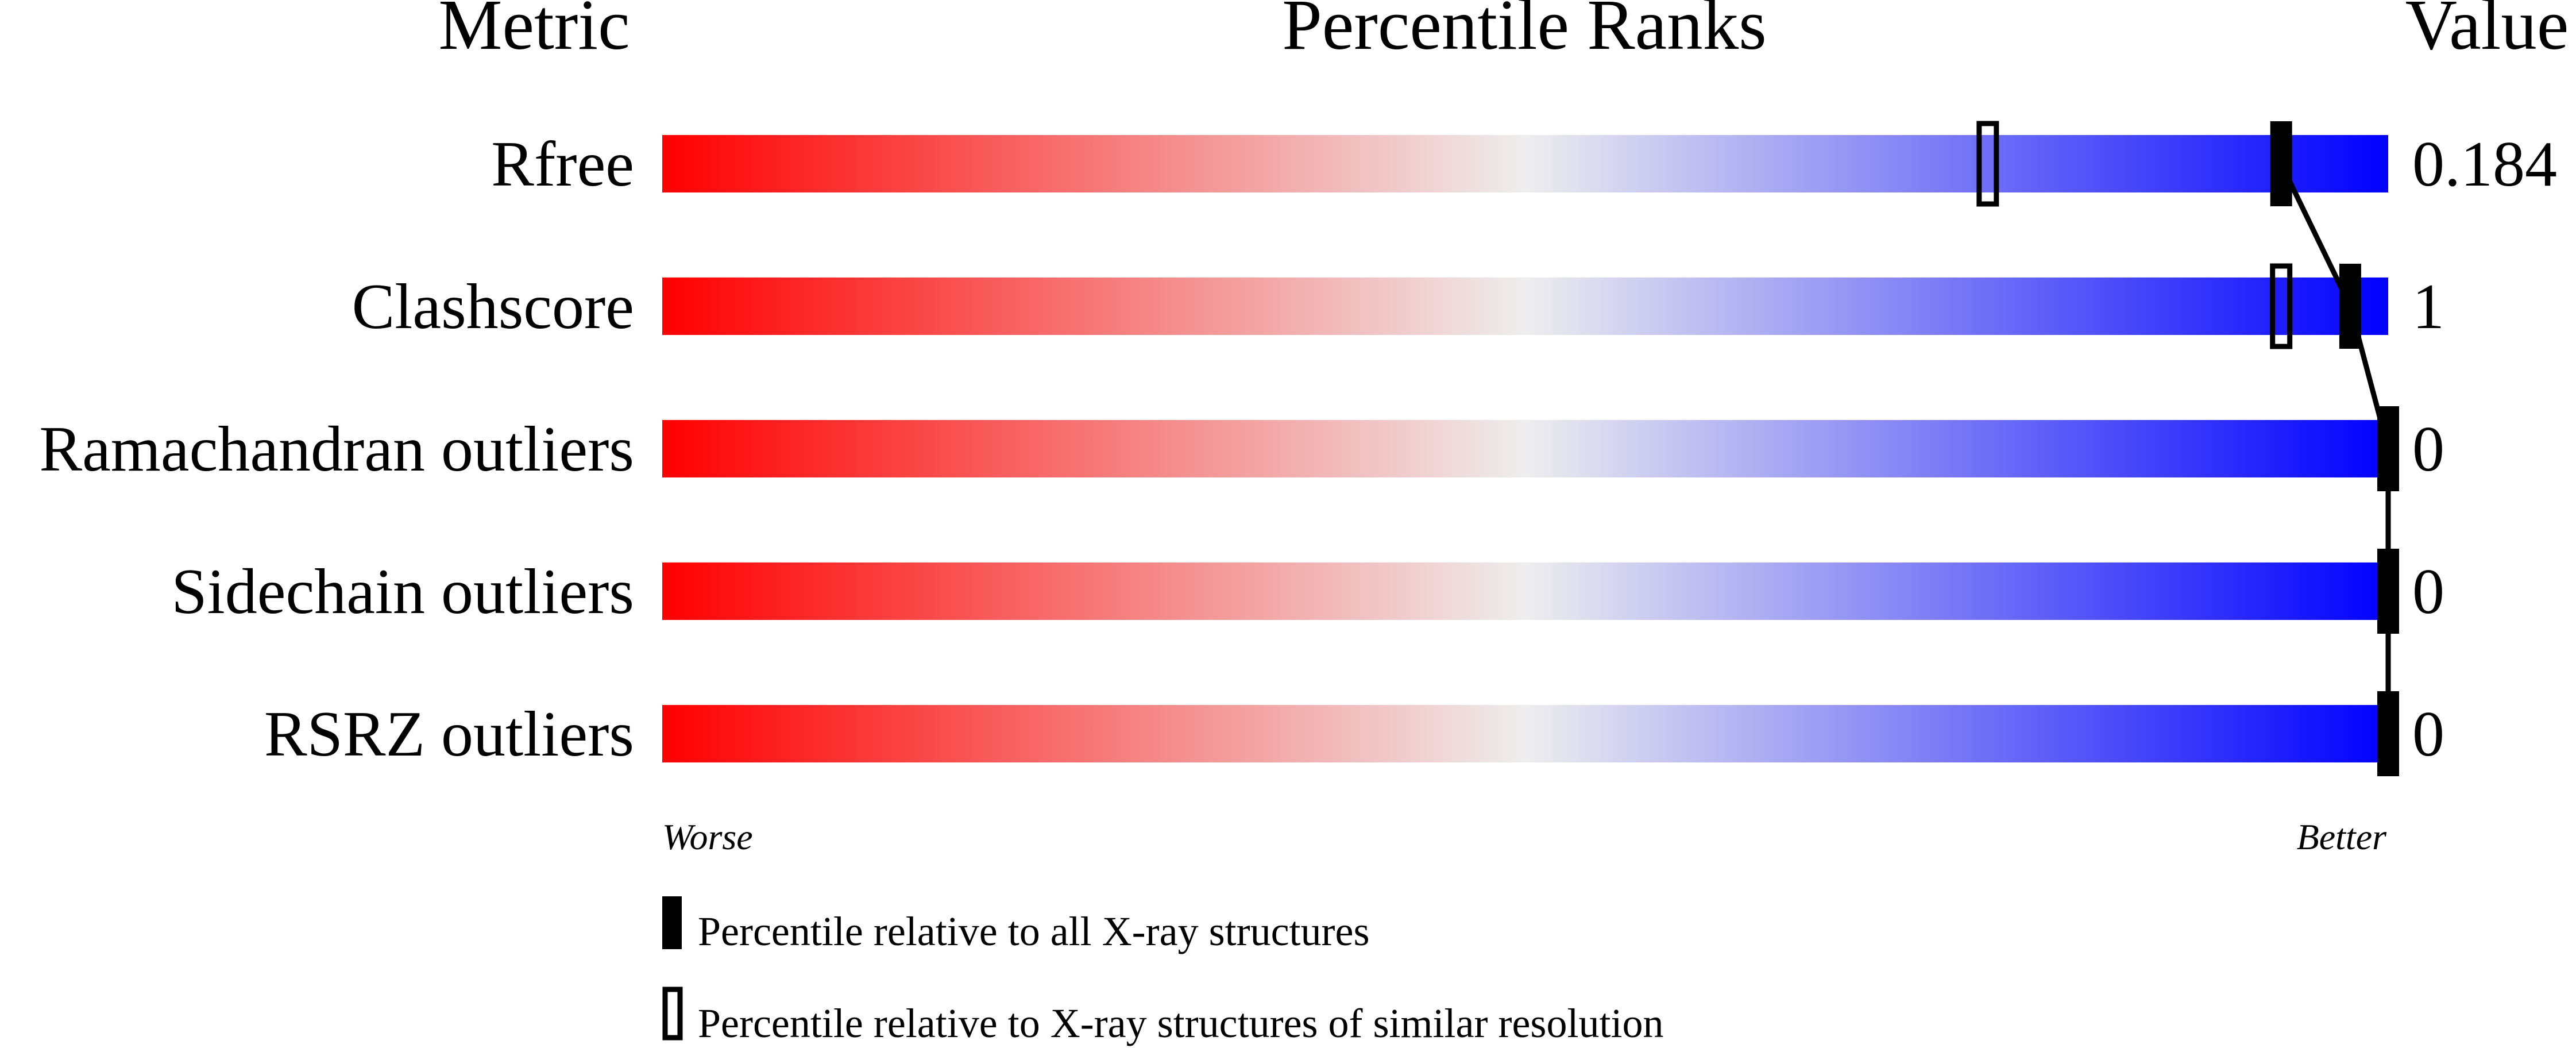 This screenshot has width=2576, height=1048. What do you see at coordinates (449, 734) in the screenshot?
I see `metric-label: RSRZ outliers` at bounding box center [449, 734].